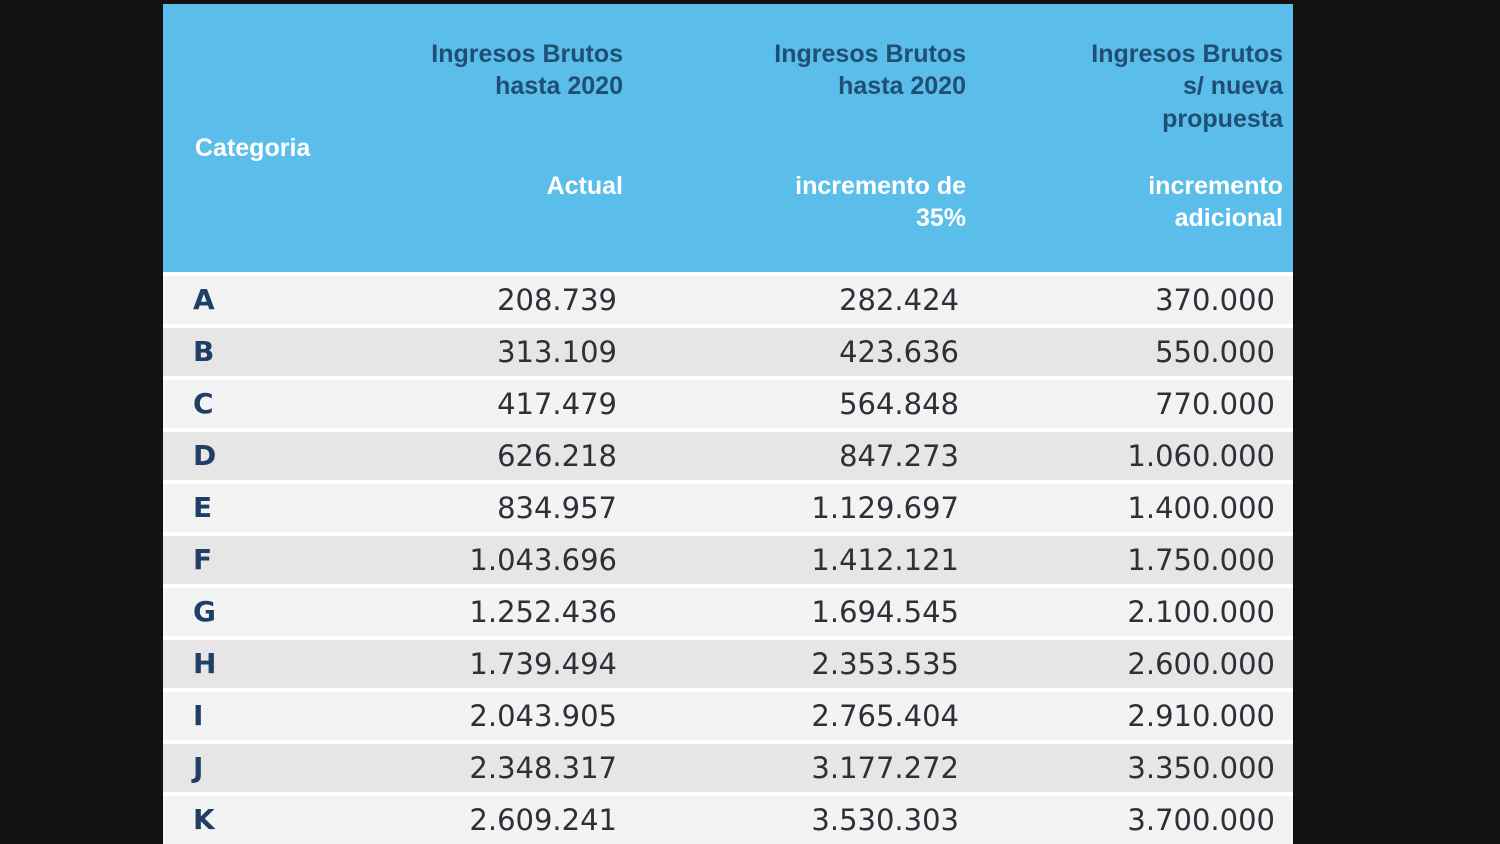  I want to click on header-col-35-subtitle-line-2: 35%, so click(940, 218).